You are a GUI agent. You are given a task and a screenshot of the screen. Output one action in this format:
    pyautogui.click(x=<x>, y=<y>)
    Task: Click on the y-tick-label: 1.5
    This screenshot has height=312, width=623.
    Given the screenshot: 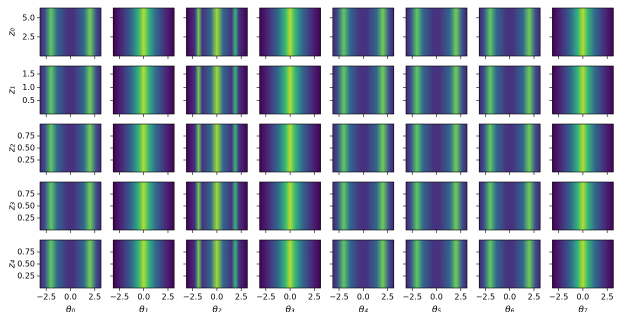 What is the action you would take?
    pyautogui.click(x=28, y=74)
    